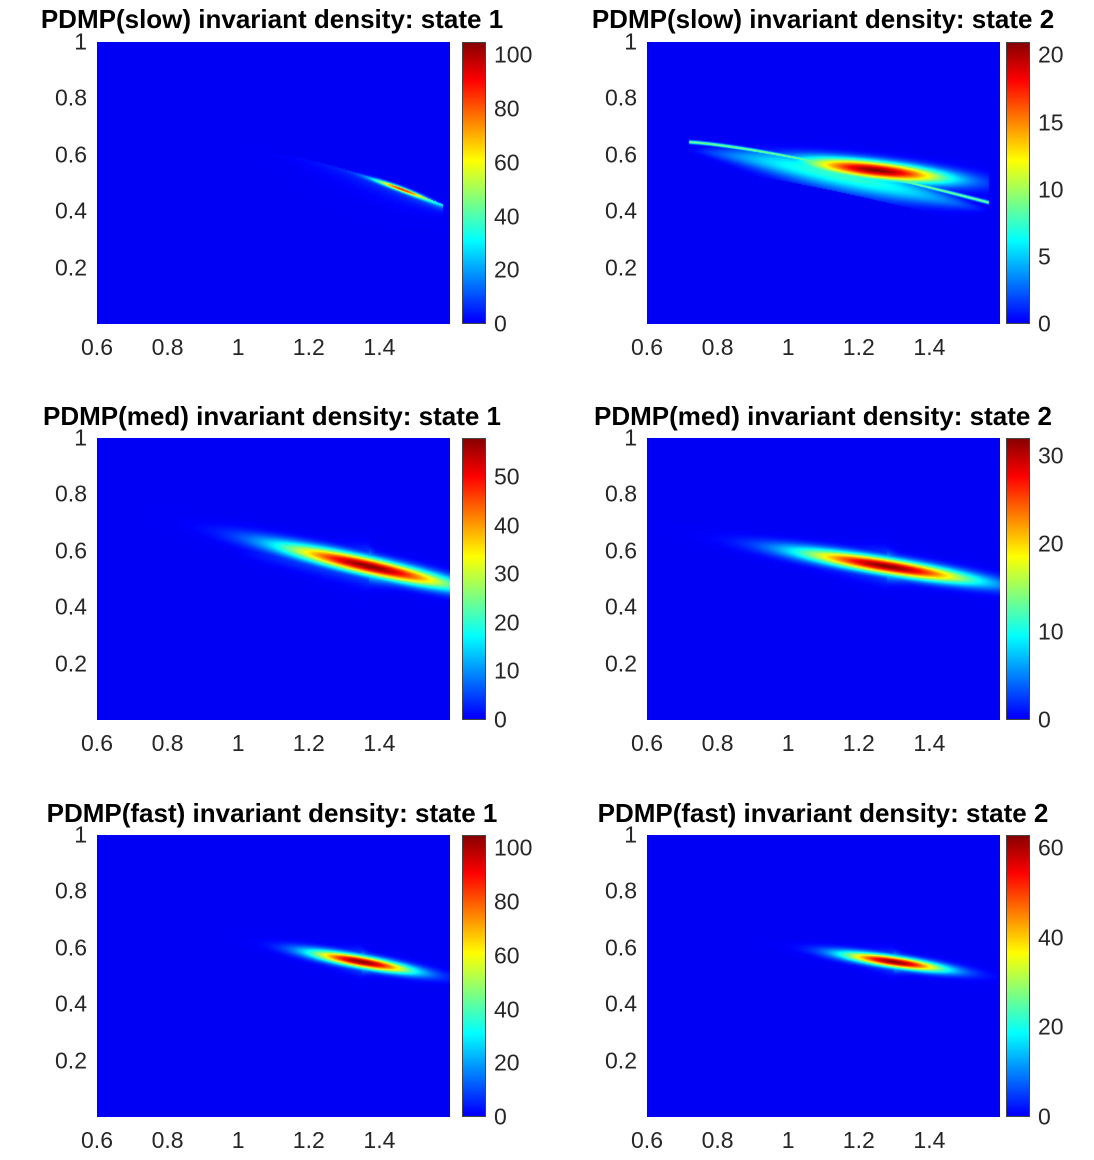 This screenshot has height=1160, width=1094. What do you see at coordinates (272, 19) in the screenshot?
I see `panel-title: PDMP(slow) invariant density: state 1` at bounding box center [272, 19].